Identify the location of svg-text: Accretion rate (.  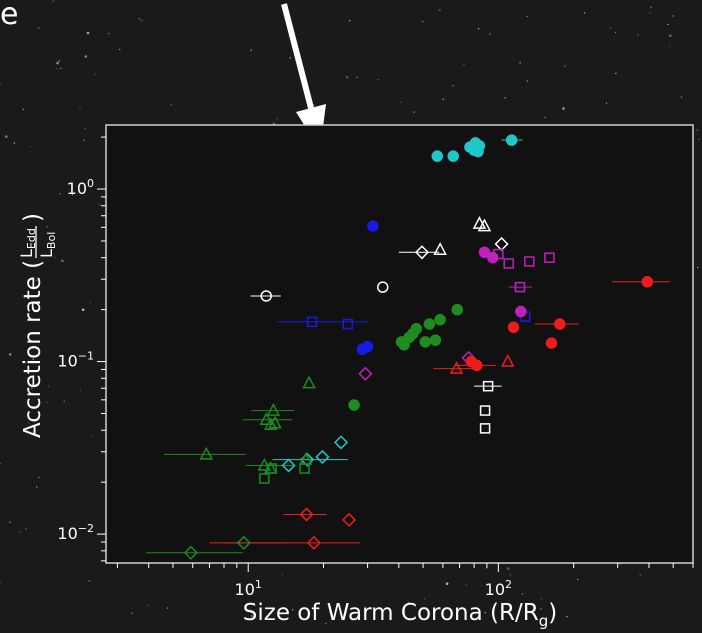
(33, 349).